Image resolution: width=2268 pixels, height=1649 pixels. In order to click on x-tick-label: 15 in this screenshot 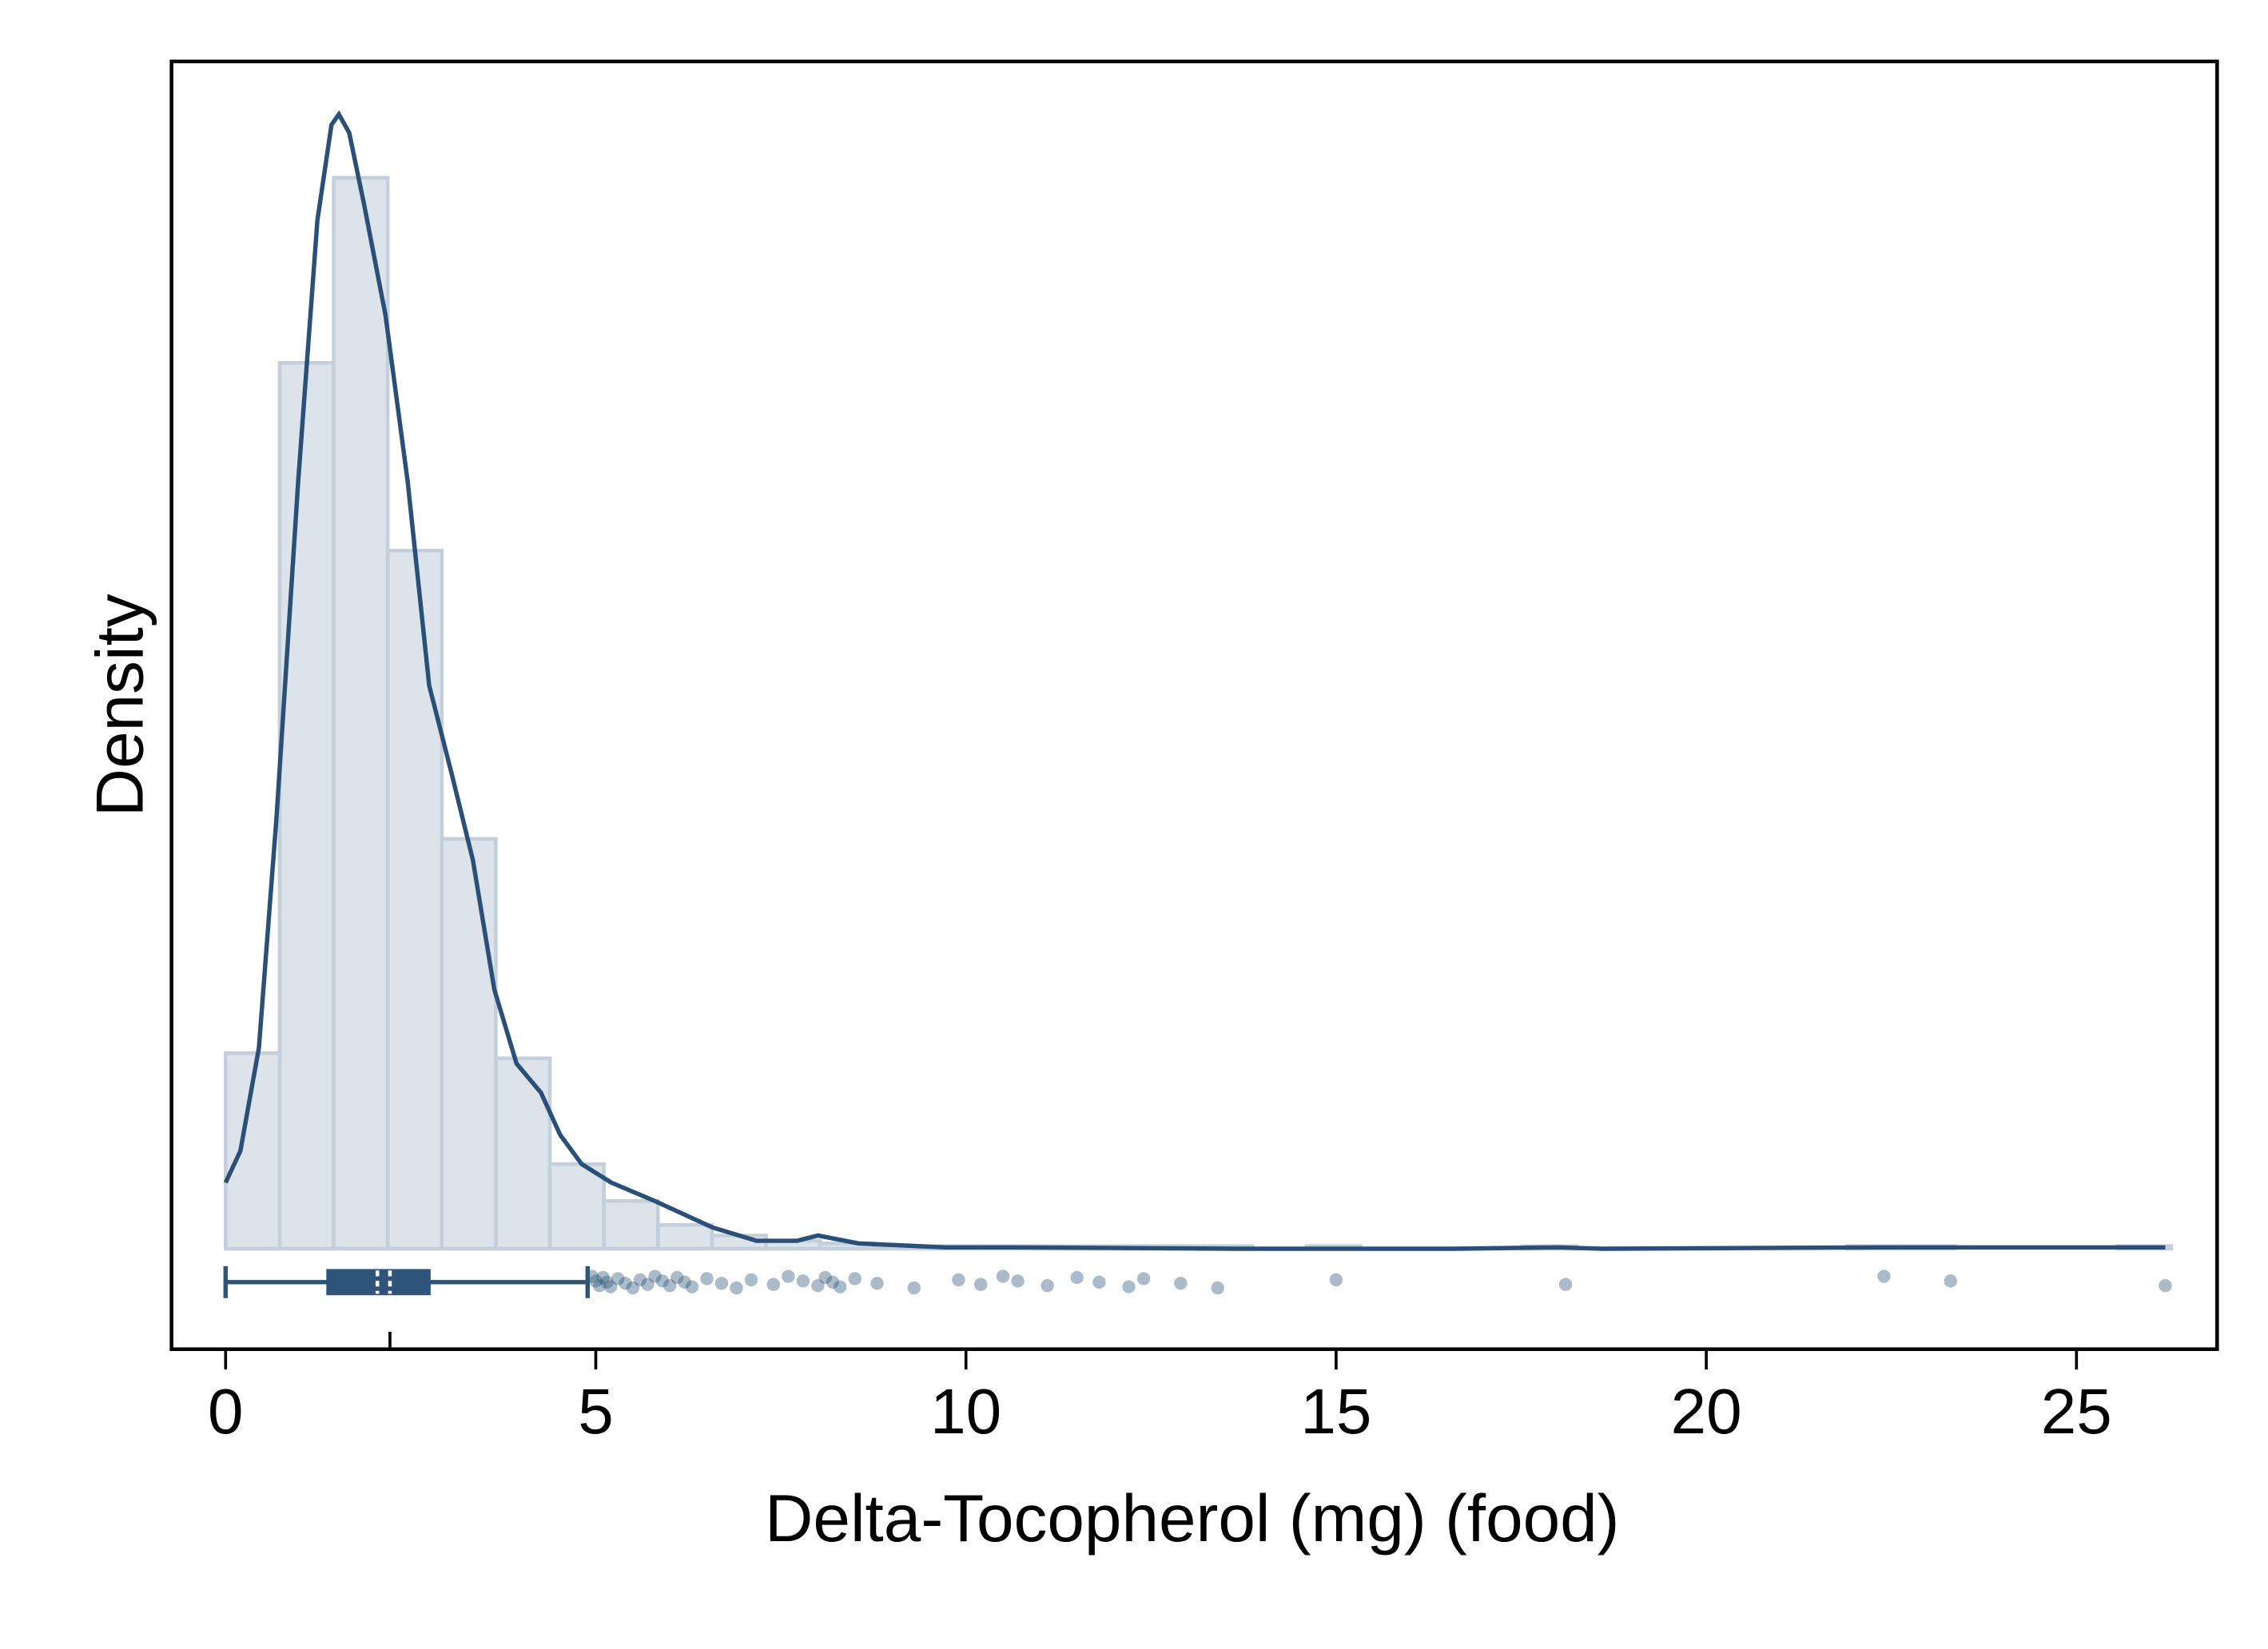, I will do `click(1335, 1411)`.